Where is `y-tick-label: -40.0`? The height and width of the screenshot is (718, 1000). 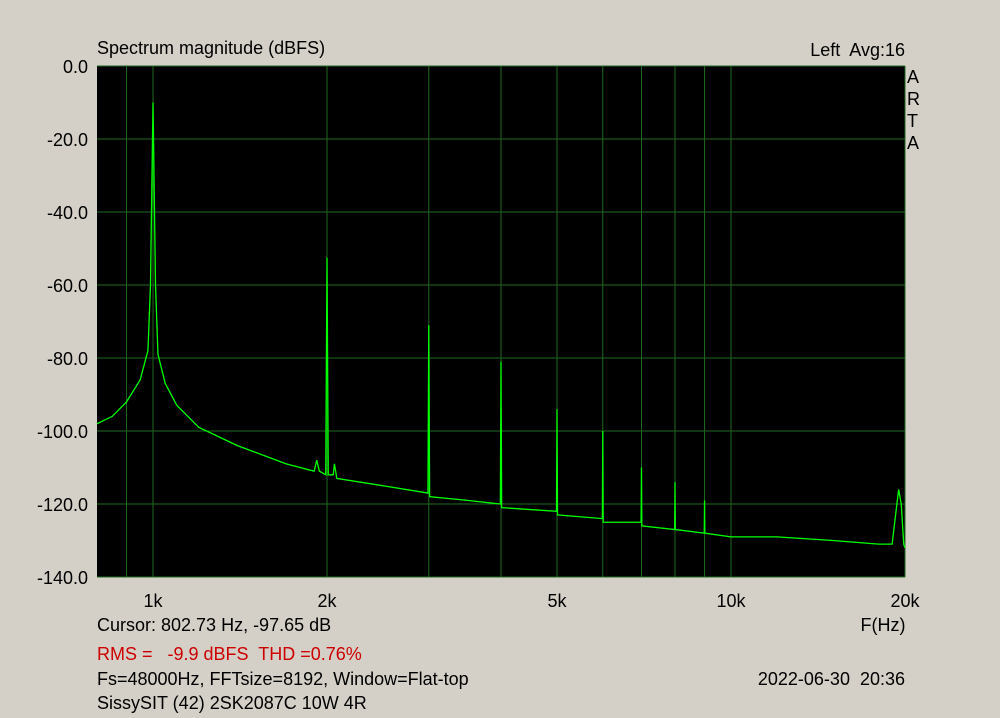
y-tick-label: -40.0 is located at coordinates (67, 213).